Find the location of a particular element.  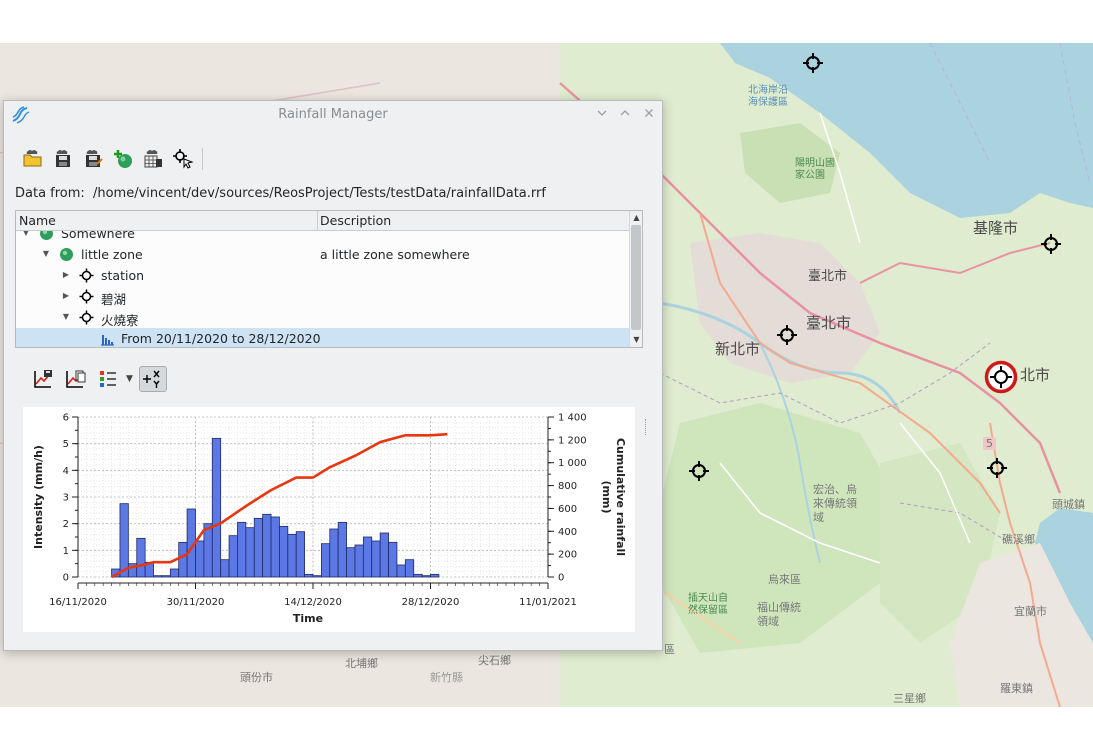

tree-item-label: 火燒寮 is located at coordinates (120, 320).